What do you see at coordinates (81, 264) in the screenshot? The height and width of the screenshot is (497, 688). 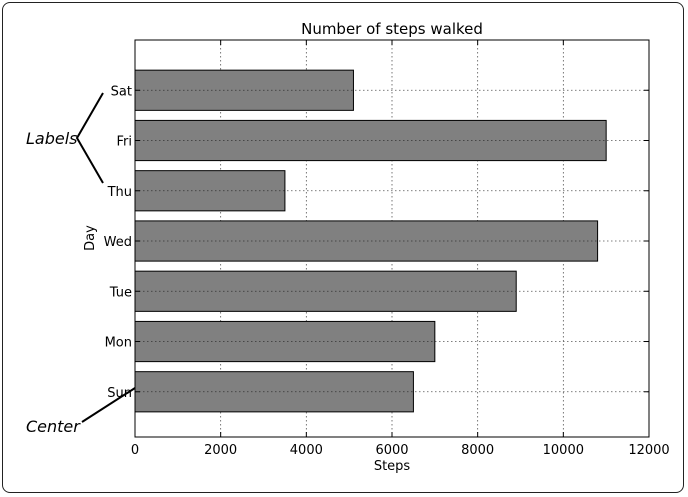 I see `annotations: Labels Center` at bounding box center [81, 264].